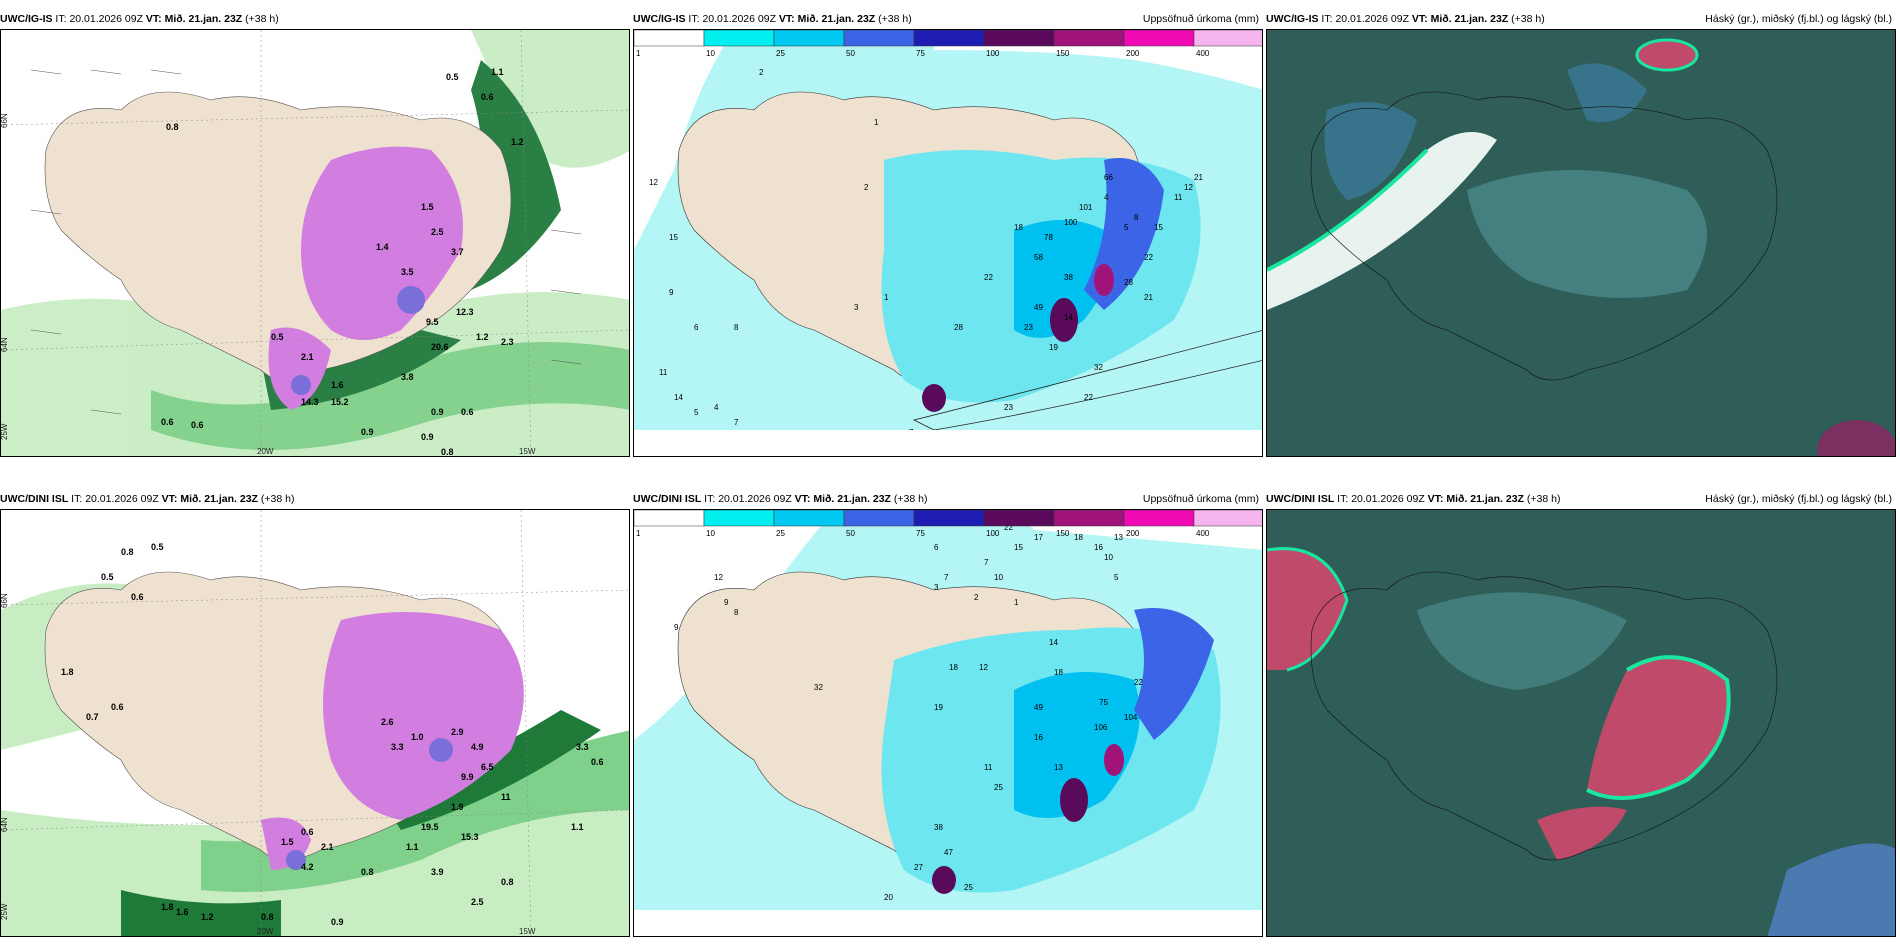  What do you see at coordinates (1068, 317) in the screenshot?
I see `value-label: 14` at bounding box center [1068, 317].